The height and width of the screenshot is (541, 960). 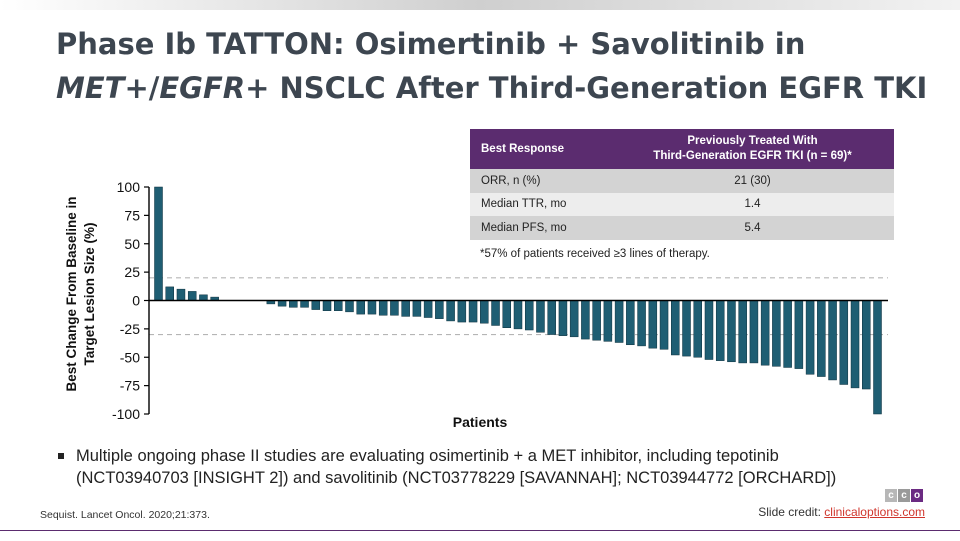 What do you see at coordinates (132, 244) in the screenshot?
I see `y-tick-label: 50` at bounding box center [132, 244].